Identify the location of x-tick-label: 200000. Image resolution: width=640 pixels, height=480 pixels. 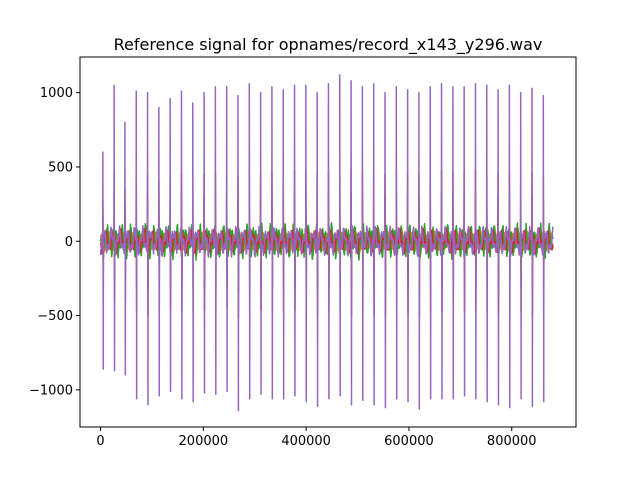
(204, 441).